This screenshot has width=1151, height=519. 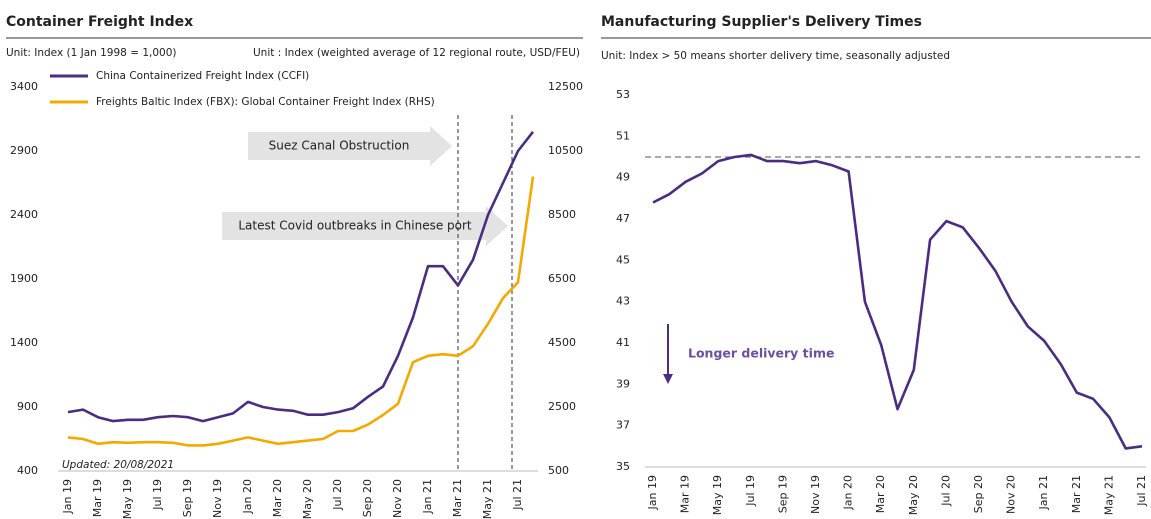 What do you see at coordinates (562, 406) in the screenshot?
I see `y2-tick-label: 2500` at bounding box center [562, 406].